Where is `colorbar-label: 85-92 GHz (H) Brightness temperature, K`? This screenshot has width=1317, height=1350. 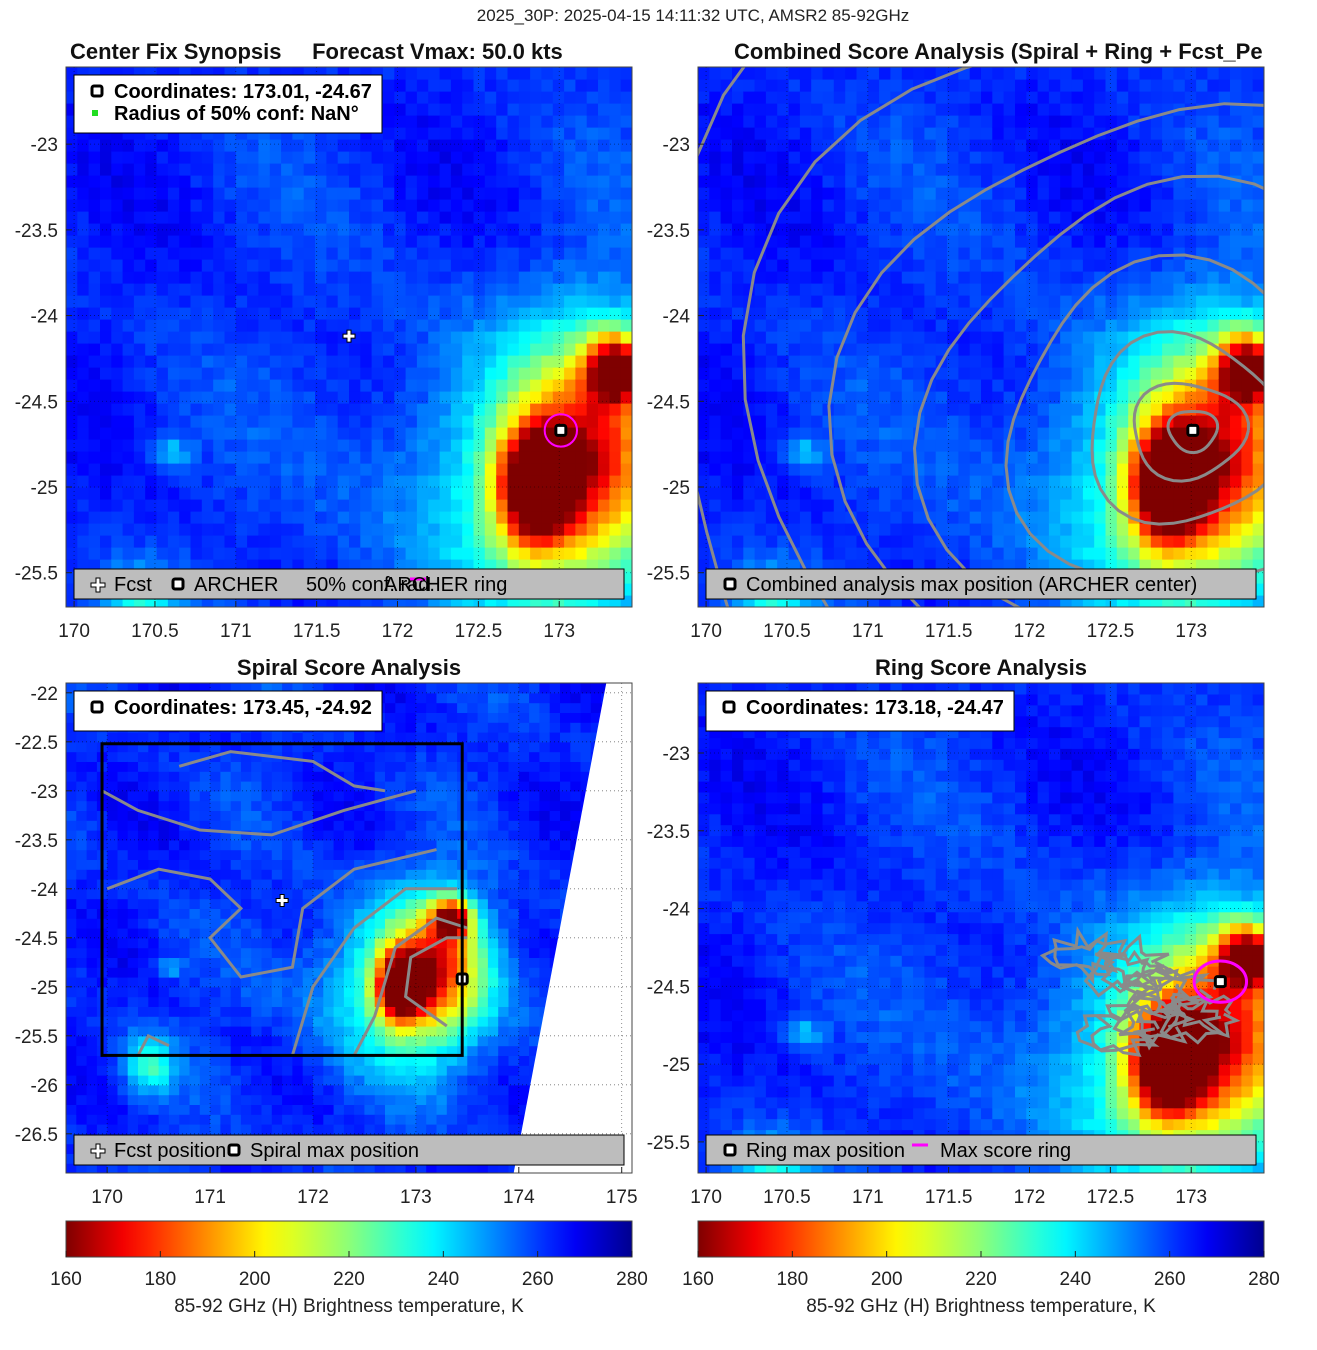 colorbar-label: 85-92 GHz (H) Brightness temperature, K is located at coordinates (349, 1306).